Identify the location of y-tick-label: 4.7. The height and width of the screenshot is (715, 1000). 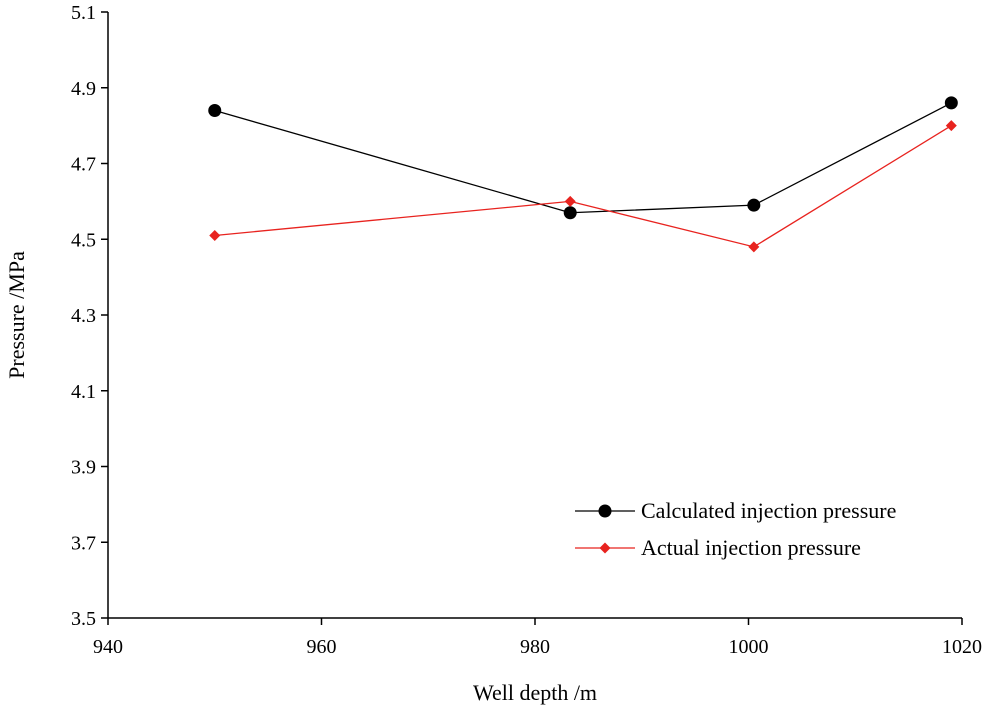
(83, 165).